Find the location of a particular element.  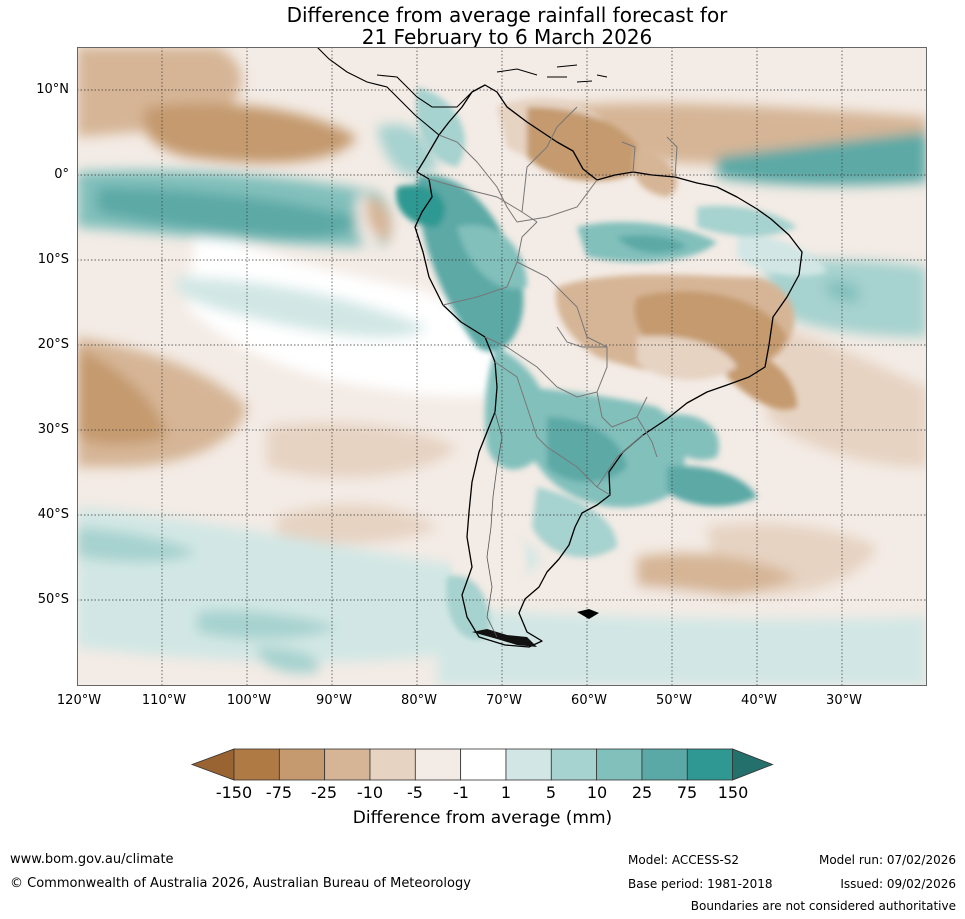

colorbar-segments is located at coordinates (482, 764).